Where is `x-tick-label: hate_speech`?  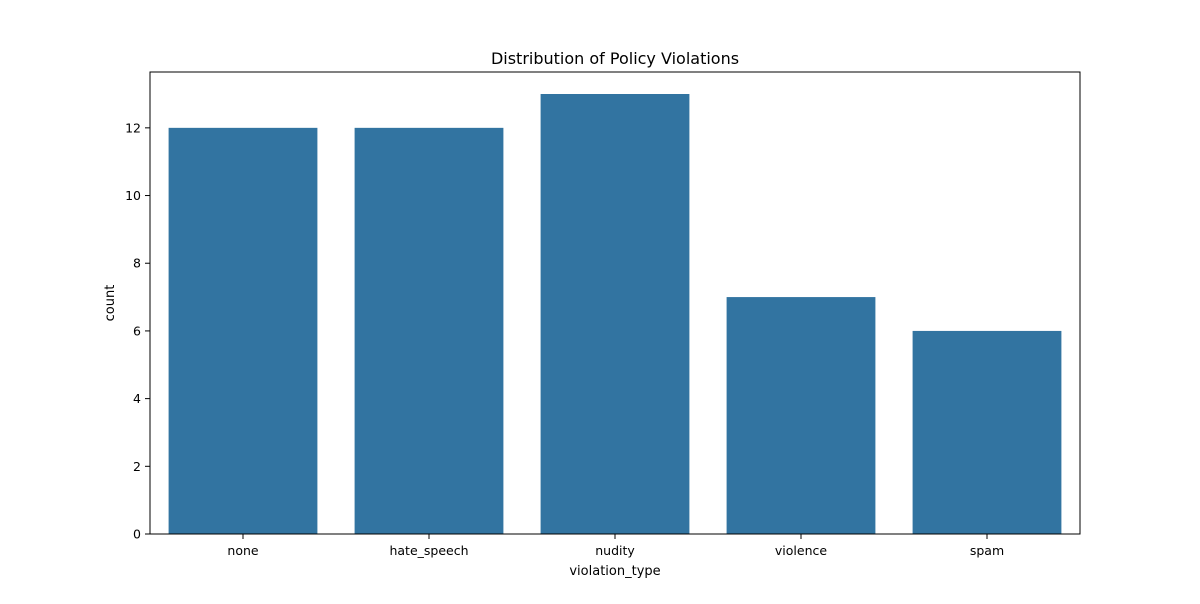 x-tick-label: hate_speech is located at coordinates (428, 550).